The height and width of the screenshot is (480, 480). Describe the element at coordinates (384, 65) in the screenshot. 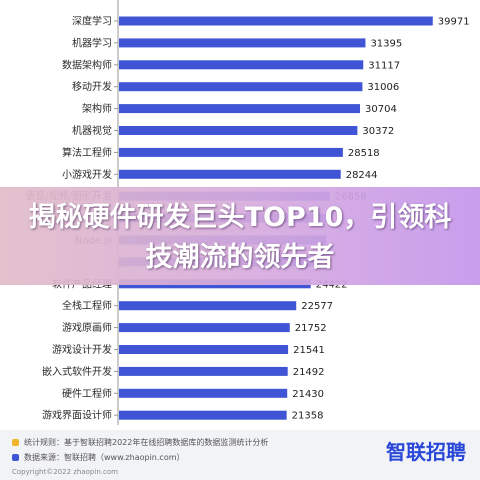

I see `value-label: 31117` at that location.